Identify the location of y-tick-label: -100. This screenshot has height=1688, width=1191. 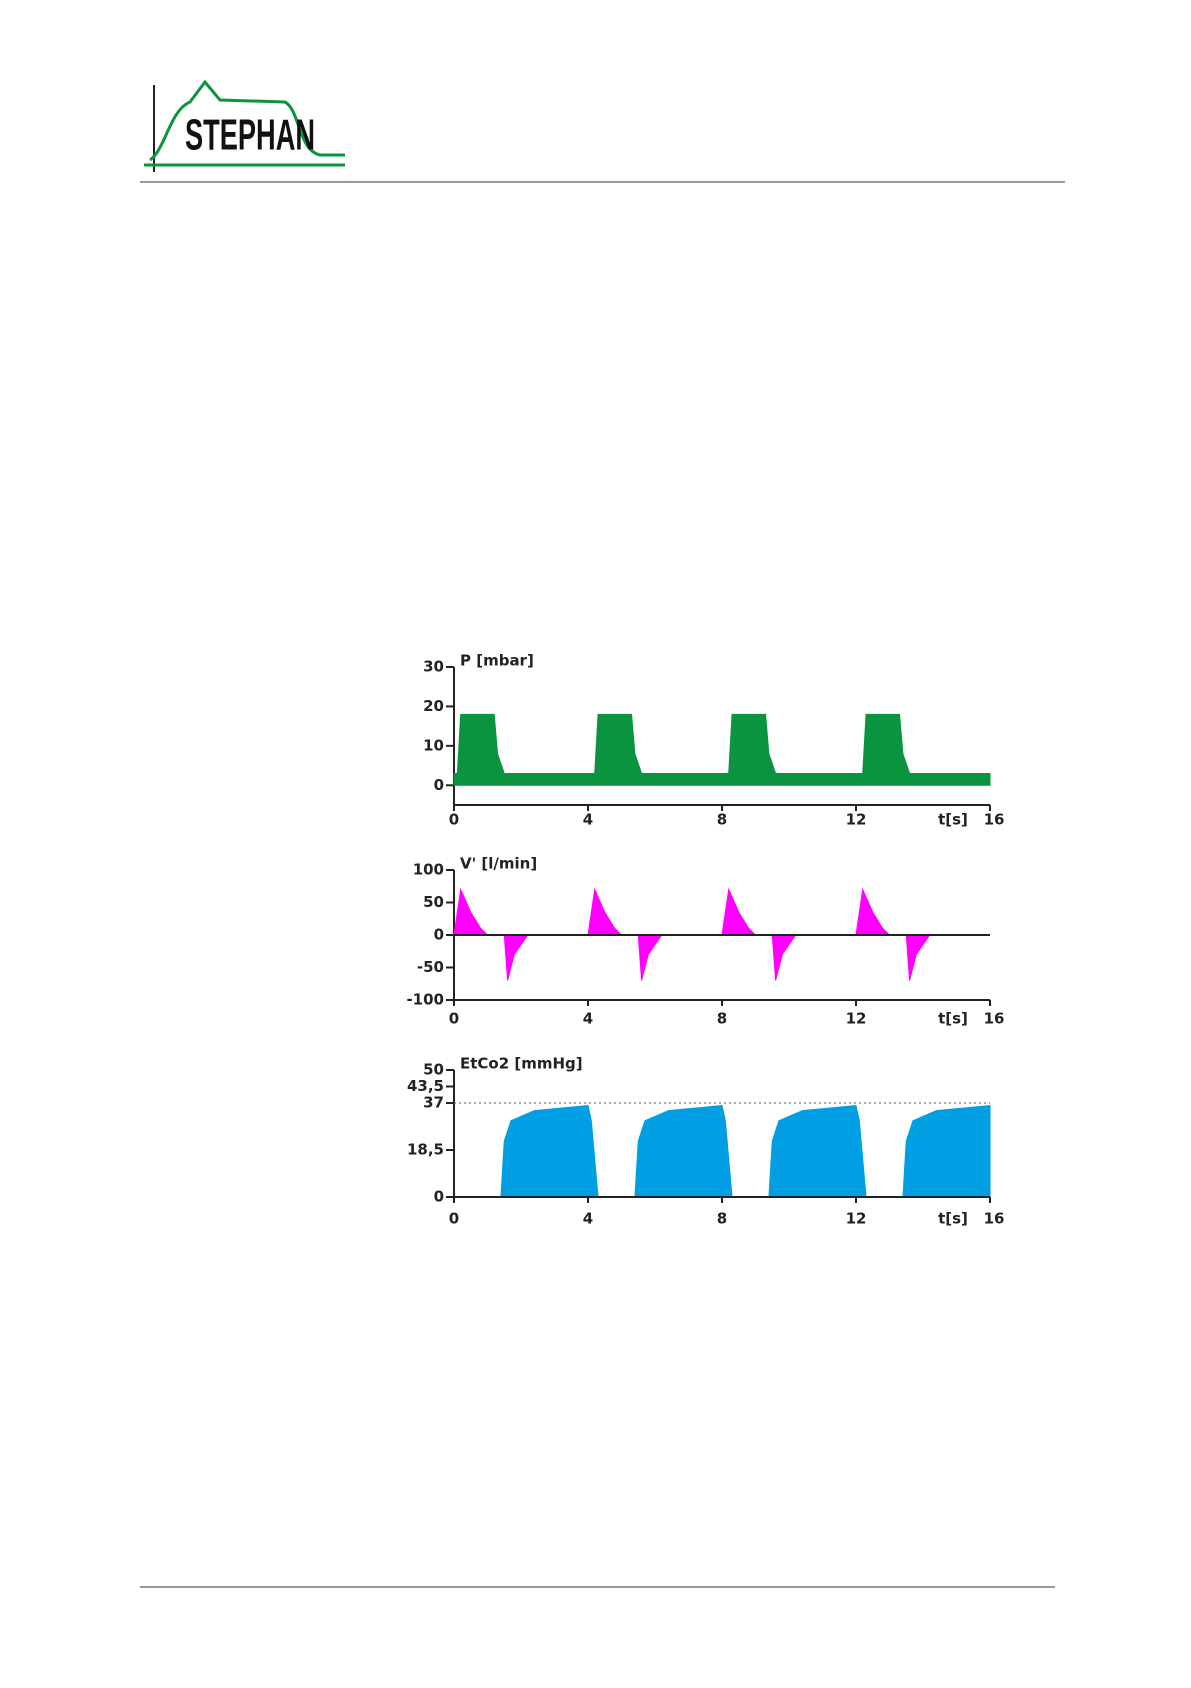
(425, 1000).